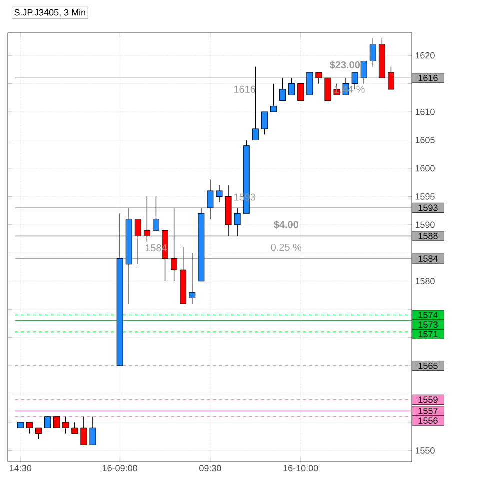 This screenshot has height=486, width=479. Describe the element at coordinates (245, 89) in the screenshot. I see `annotation: 1616` at that location.